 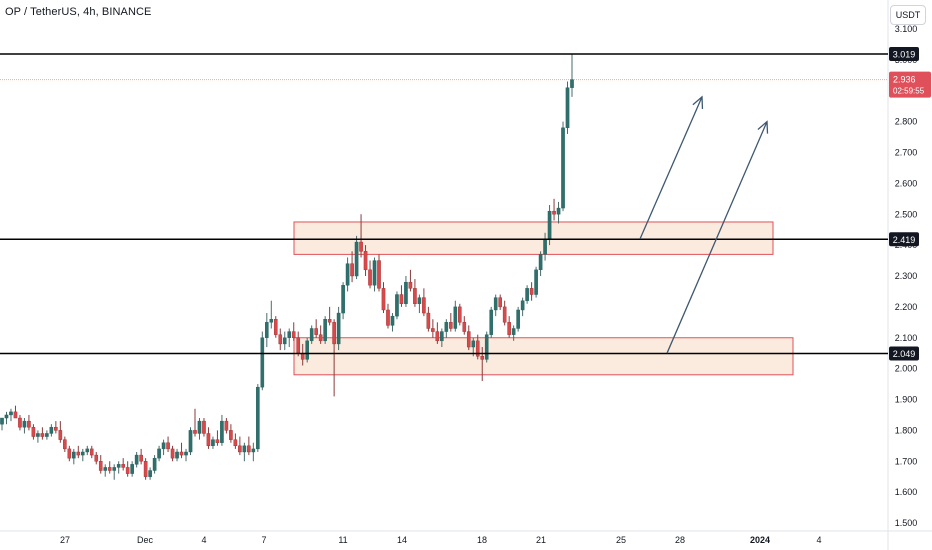 I want to click on y-tick-label: 2.500, so click(x=906, y=214).